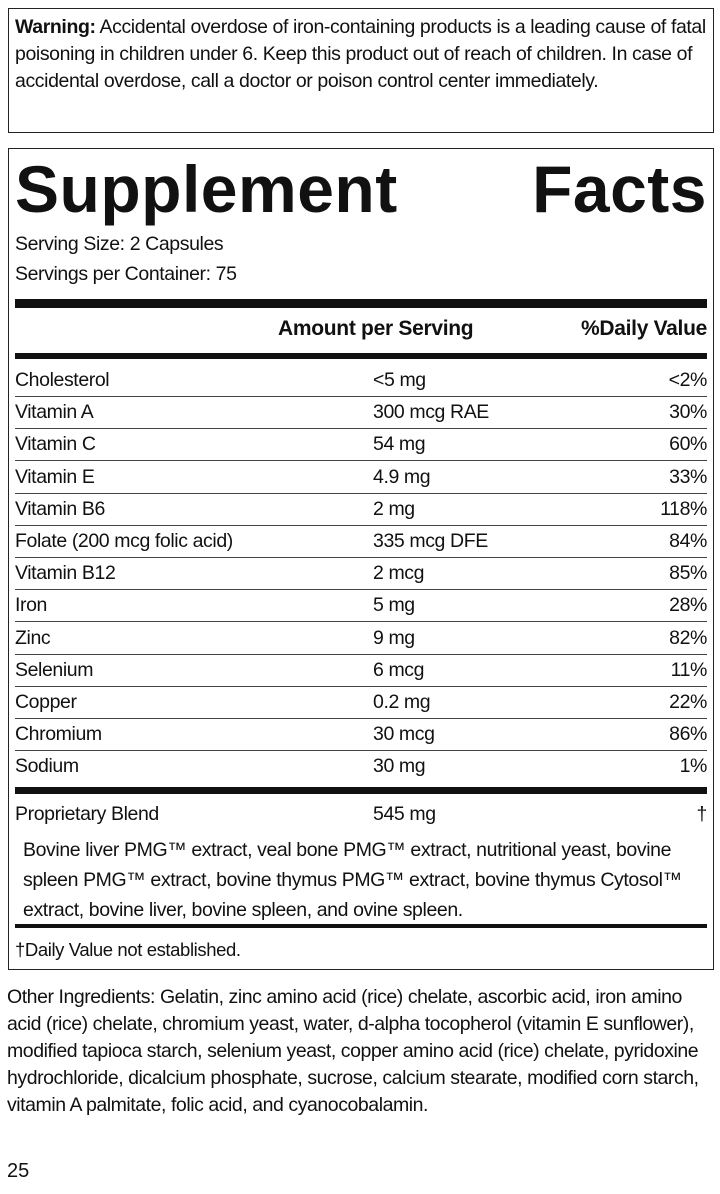  Describe the element at coordinates (702, 814) in the screenshot. I see `blend-dv: †` at that location.